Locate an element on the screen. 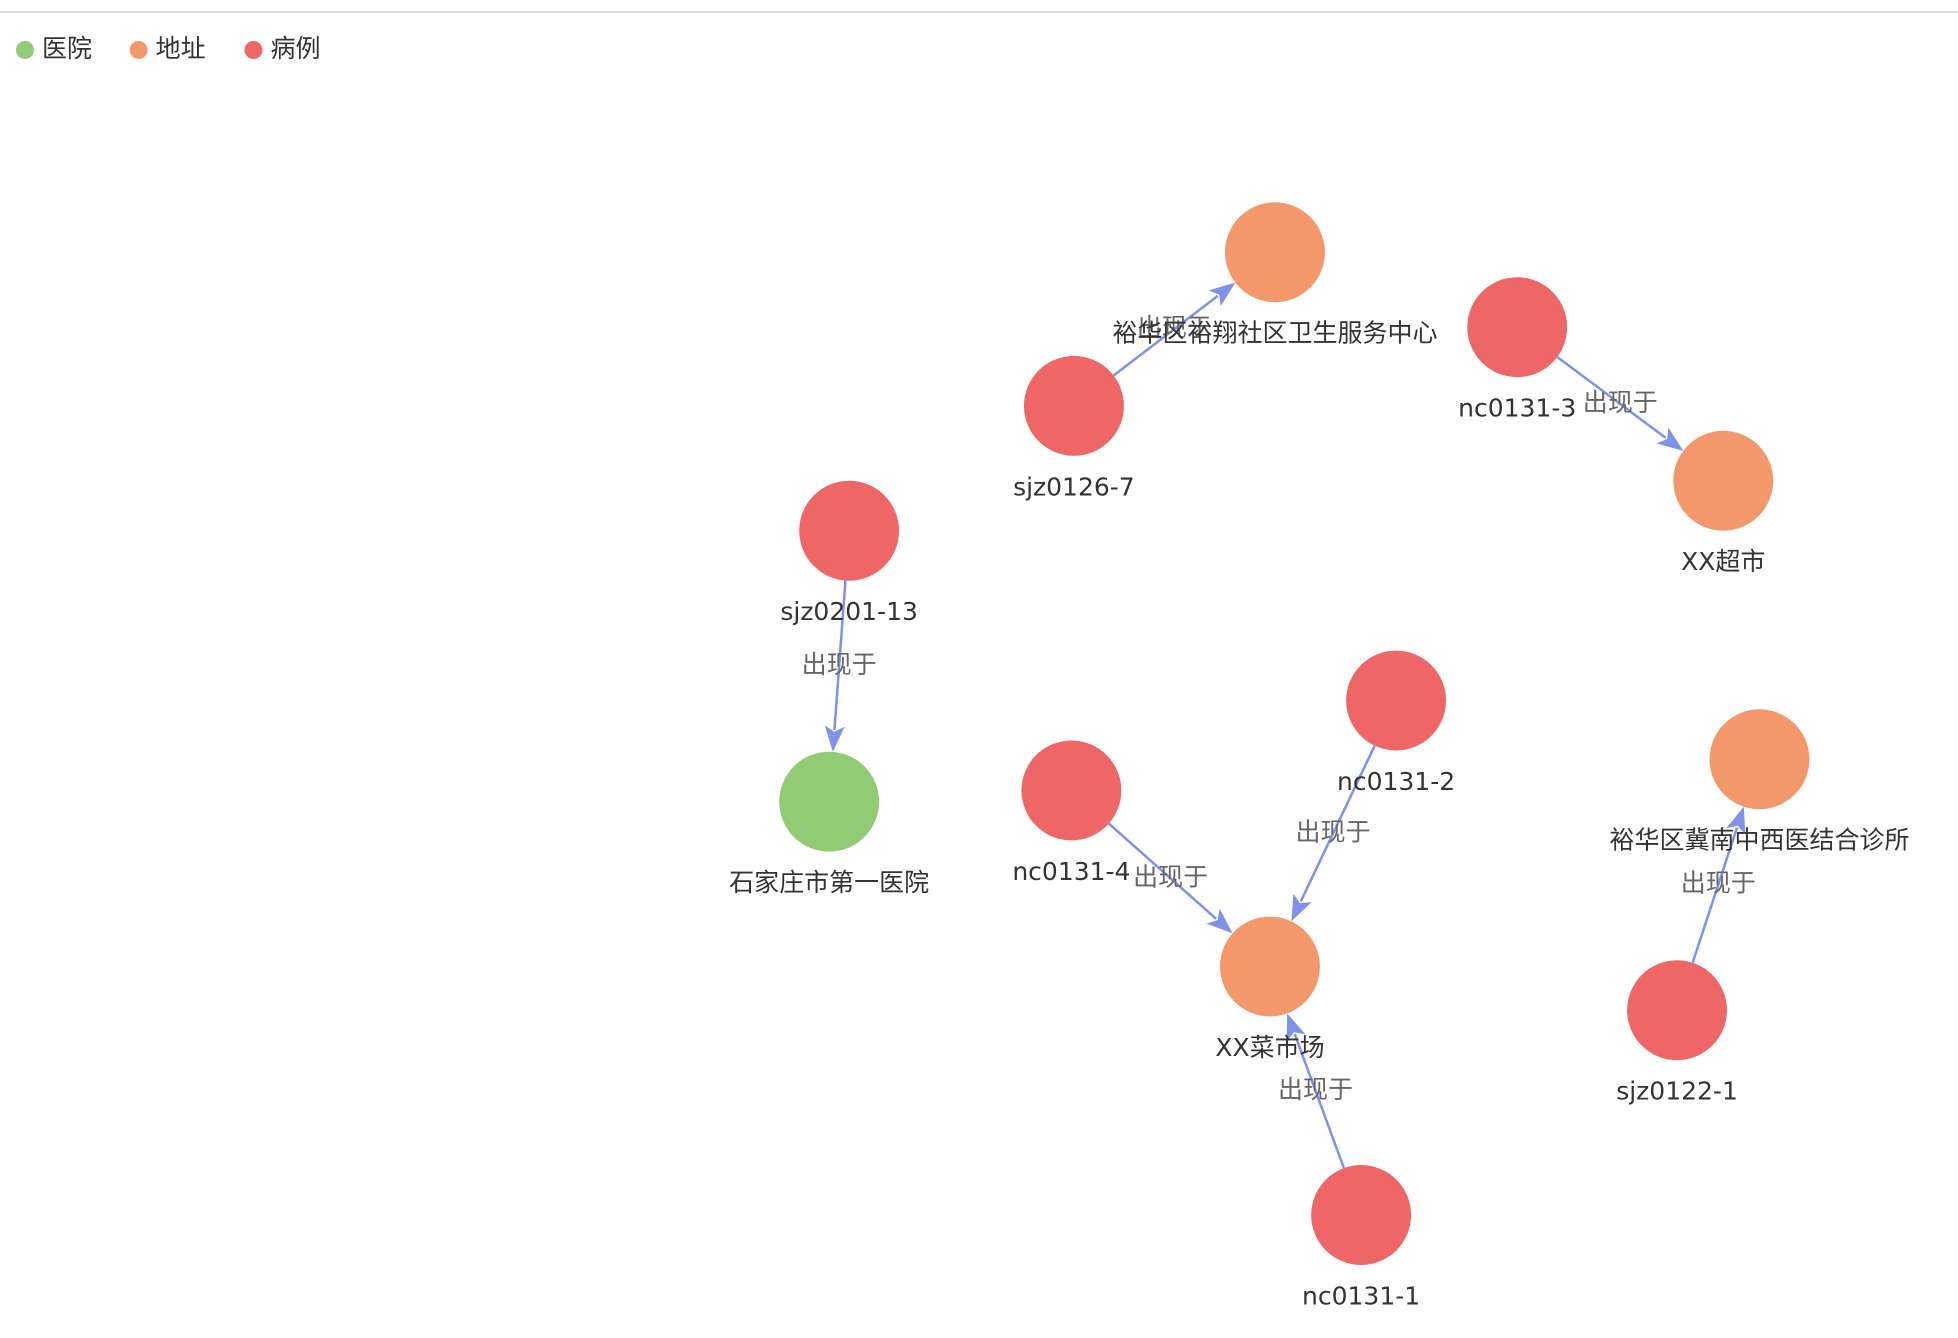 This screenshot has height=1338, width=1958. node-label: nc0131-4 is located at coordinates (1071, 871).